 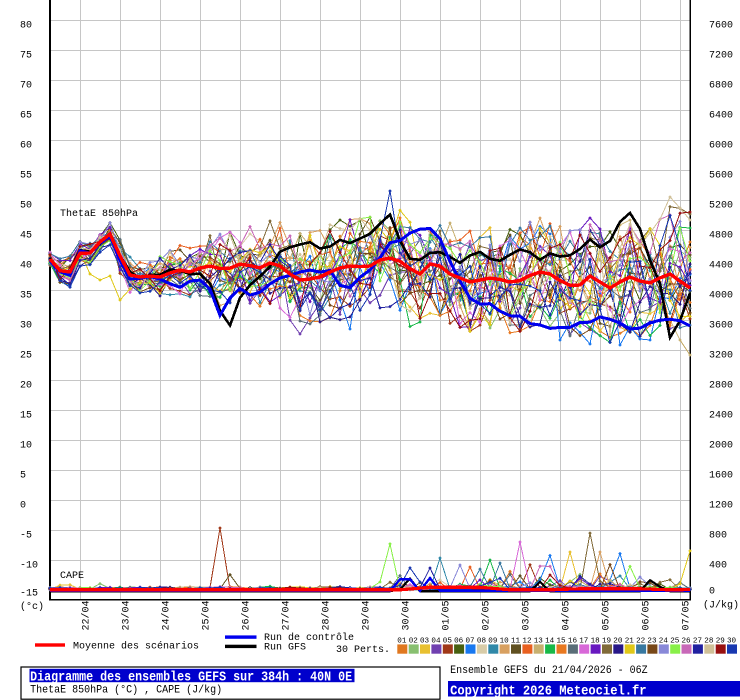 What do you see at coordinates (26, 176) in the screenshot?
I see `svg-text: 55` at bounding box center [26, 176].